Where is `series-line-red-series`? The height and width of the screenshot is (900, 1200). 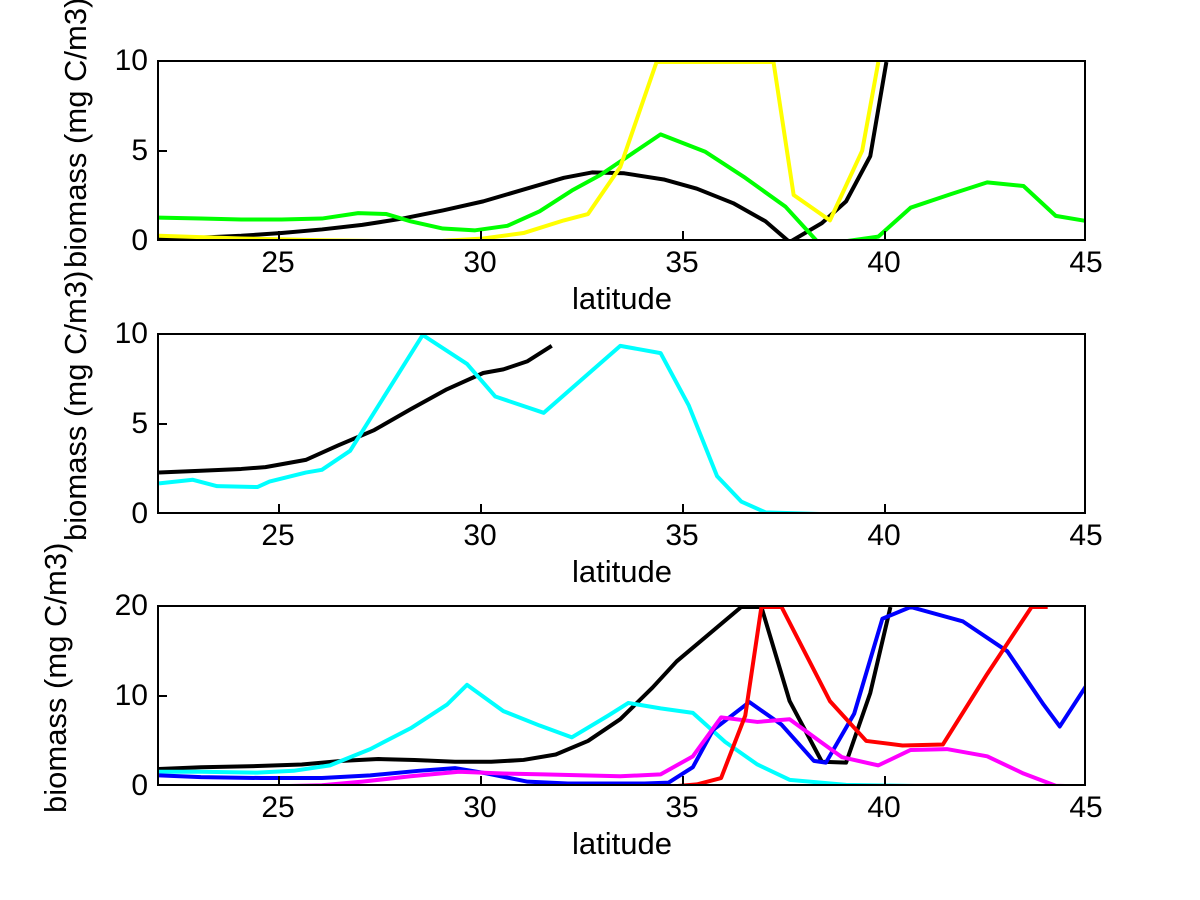 series-line-red-series is located at coordinates (862, 695).